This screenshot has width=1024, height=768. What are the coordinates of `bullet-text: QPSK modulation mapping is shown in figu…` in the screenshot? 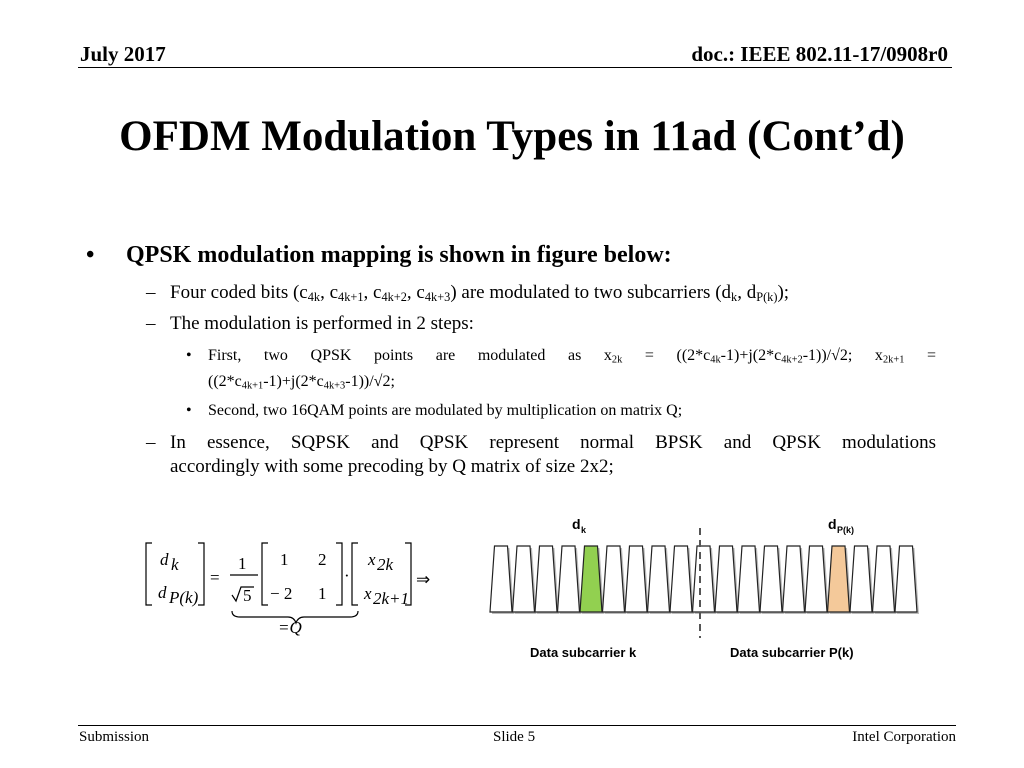 It's located at (399, 255).